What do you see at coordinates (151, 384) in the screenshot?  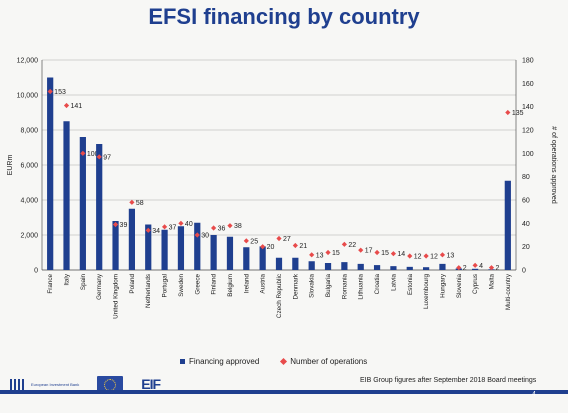 I see `eif-mark-icon: EIF` at bounding box center [151, 384].